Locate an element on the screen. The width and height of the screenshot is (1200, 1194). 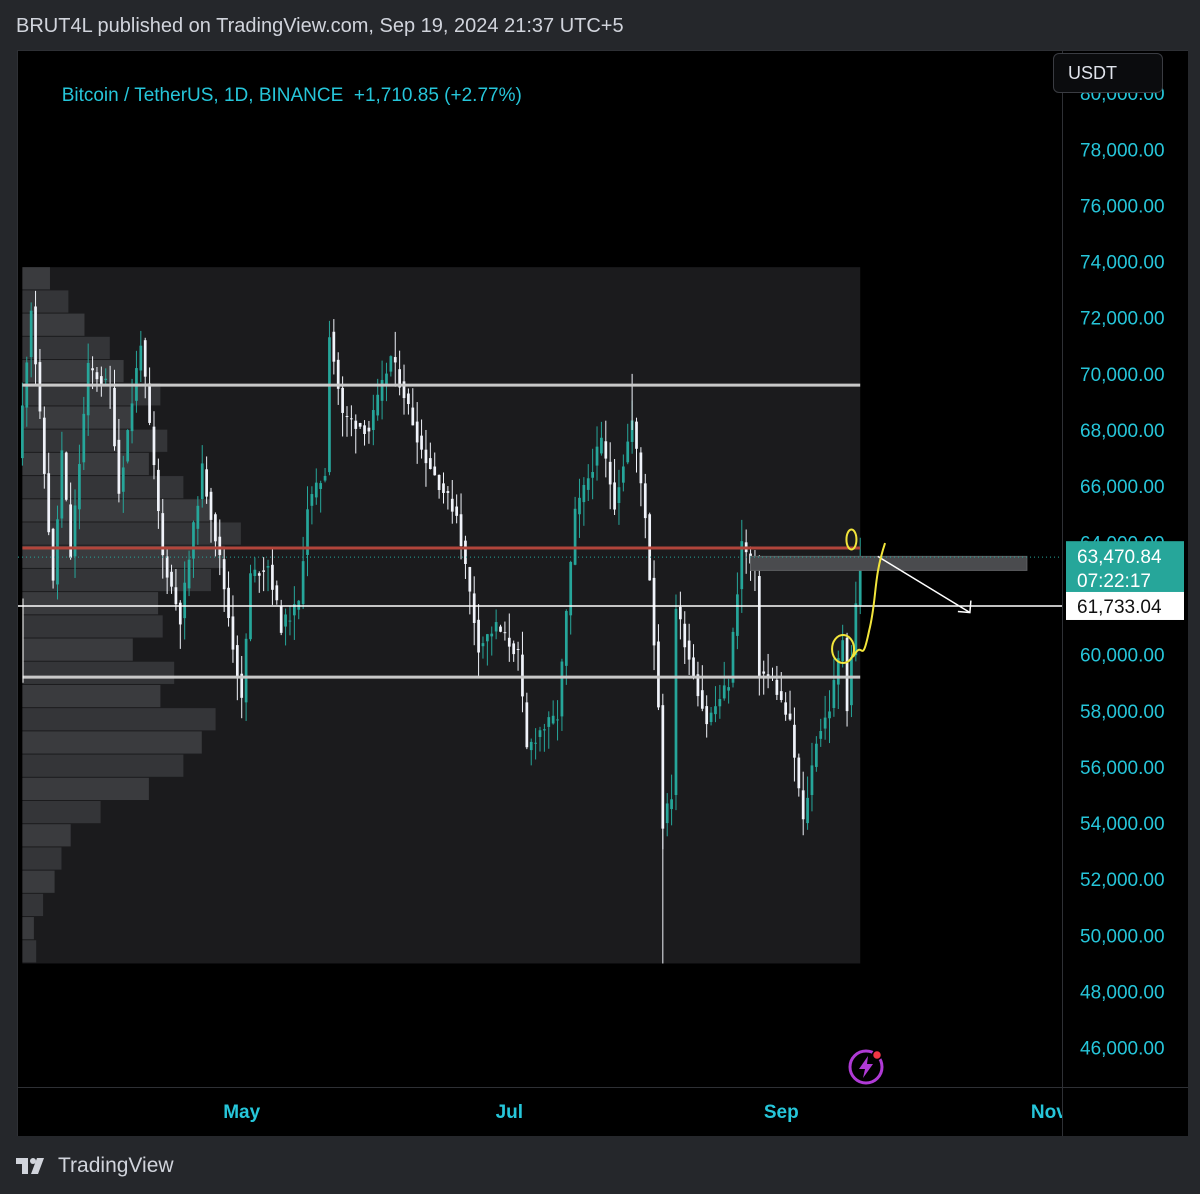
projection-arrowhead is located at coordinates (964, 607).